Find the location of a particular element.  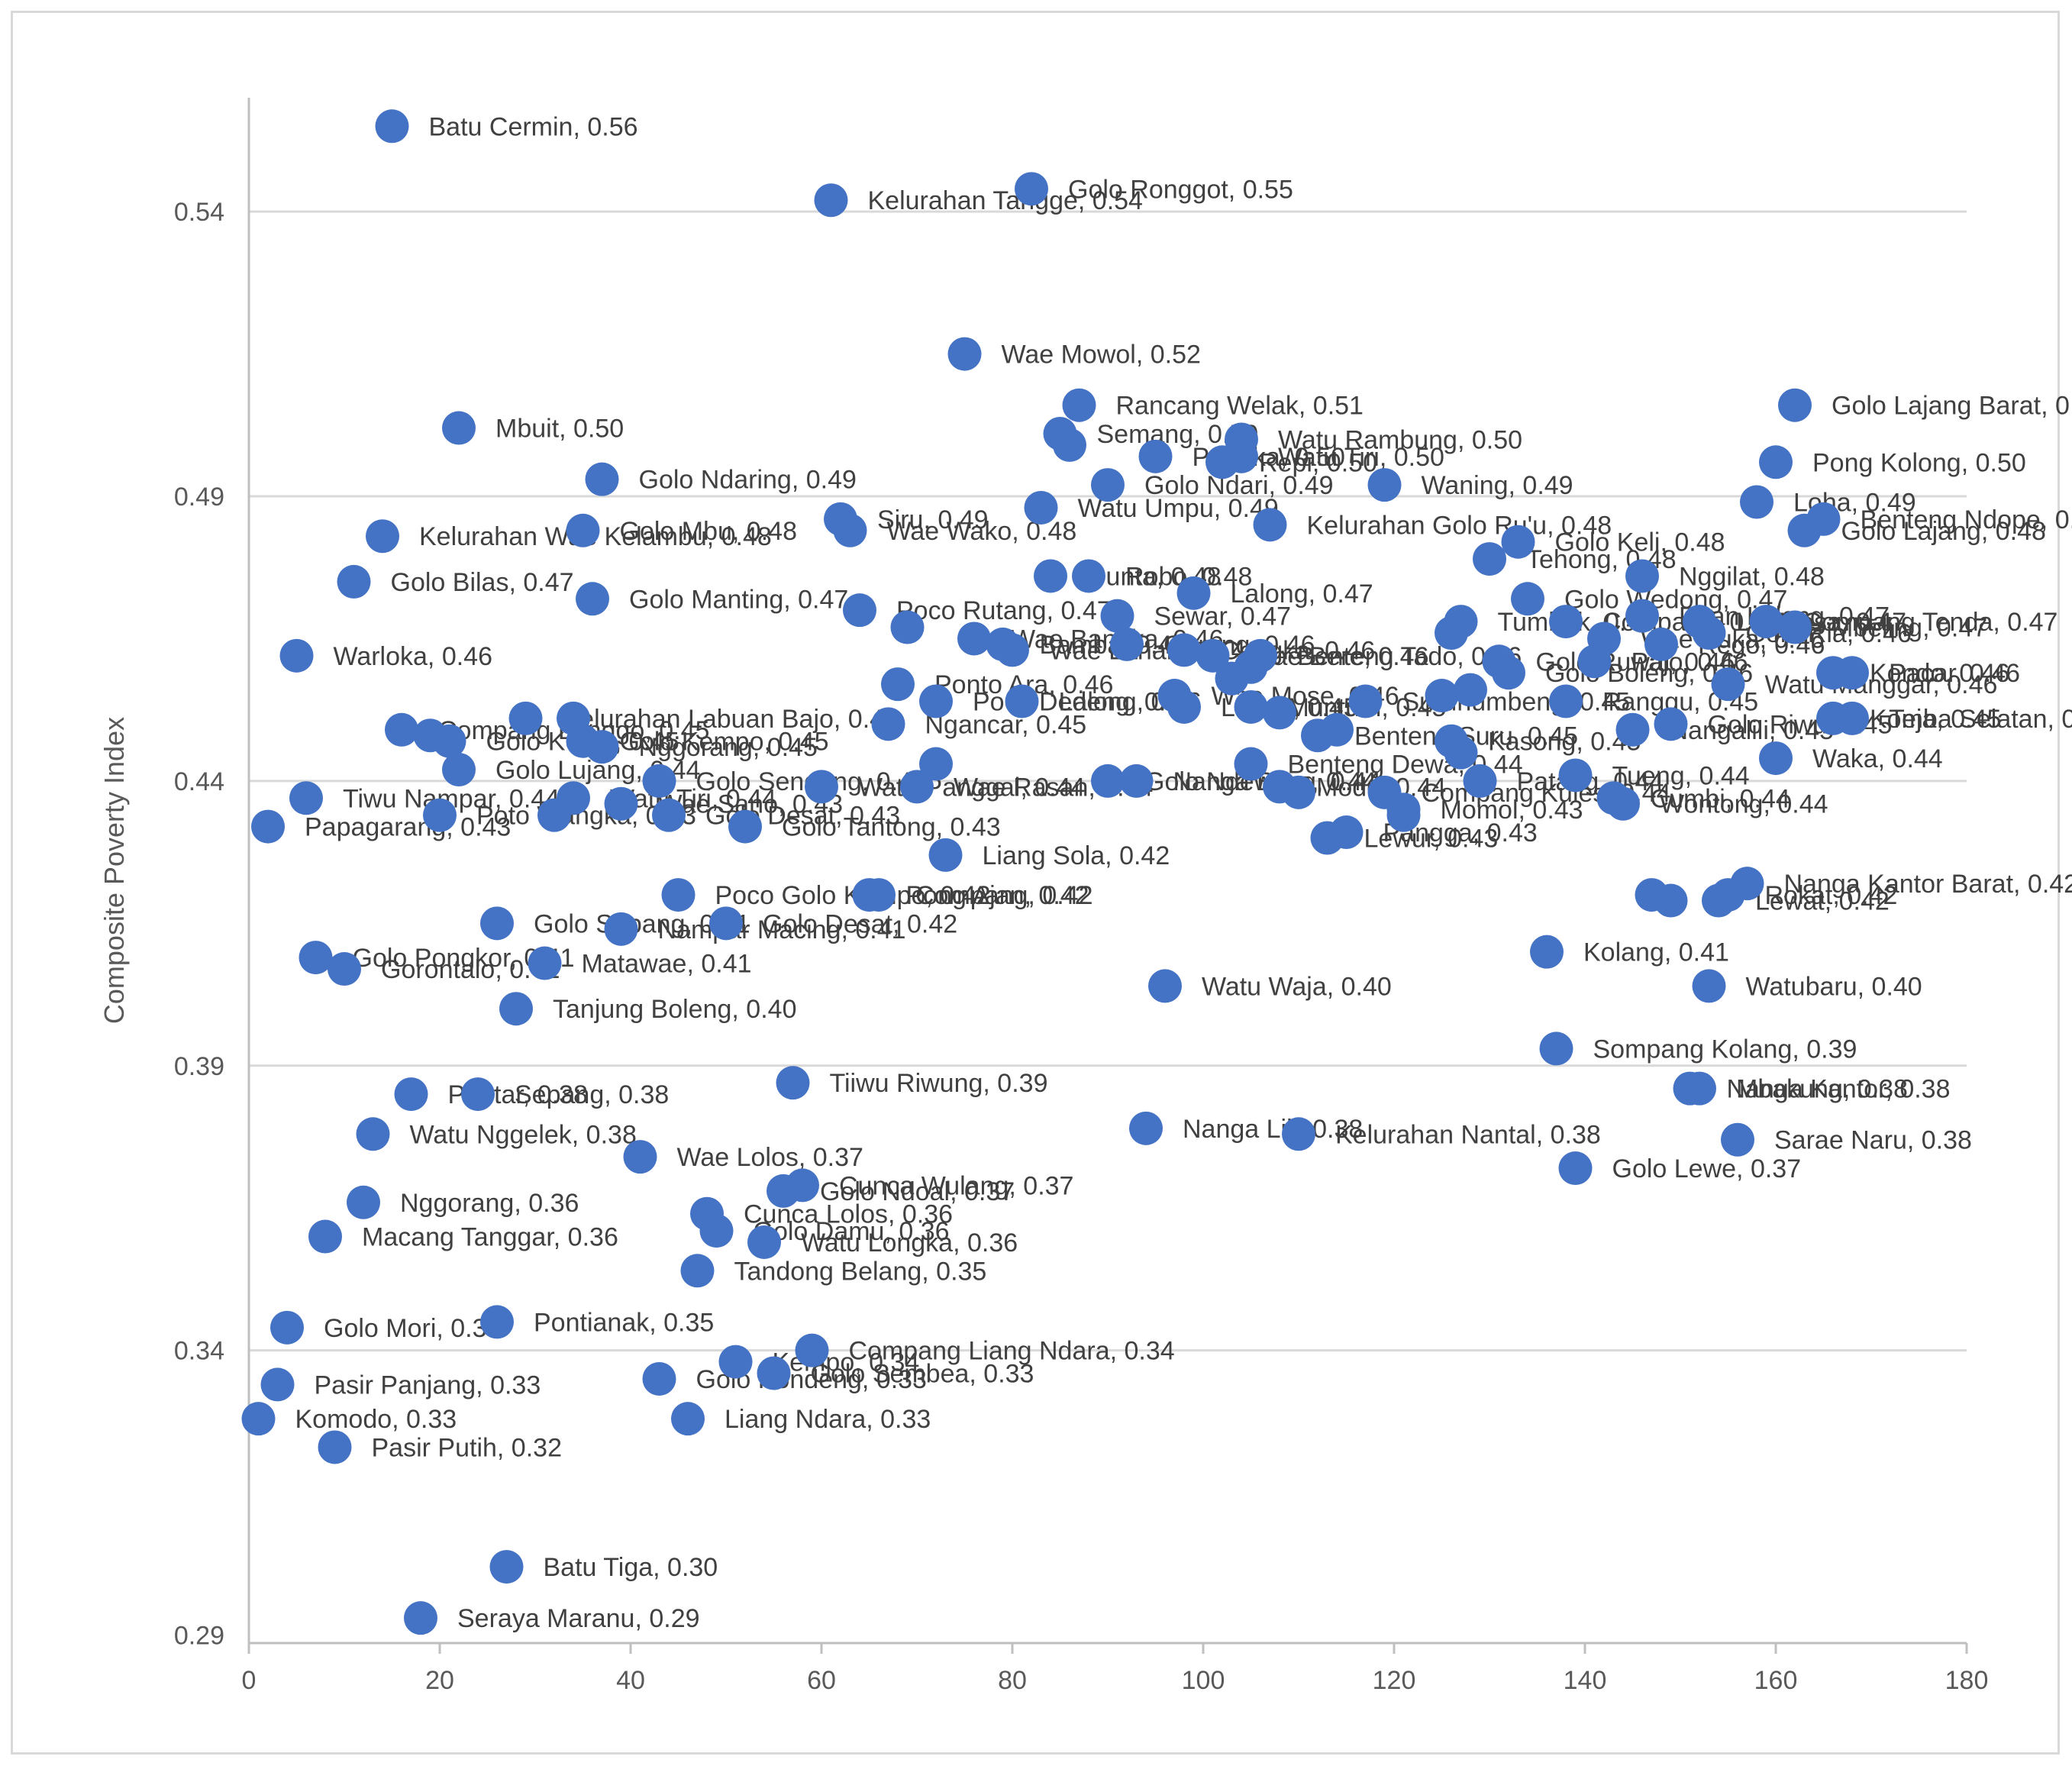

data-label: Golo Ndari, 0.49 is located at coordinates (1239, 485).